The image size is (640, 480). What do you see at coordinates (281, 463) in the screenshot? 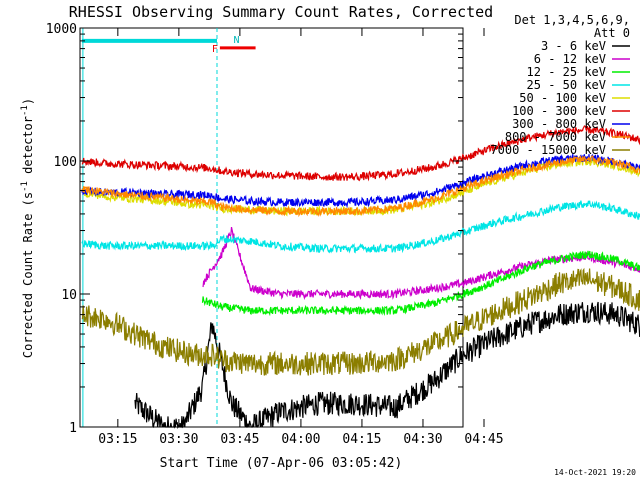
I see `x-axis-label: Start Time (07-Apr-06 03:05:42)` at bounding box center [281, 463].